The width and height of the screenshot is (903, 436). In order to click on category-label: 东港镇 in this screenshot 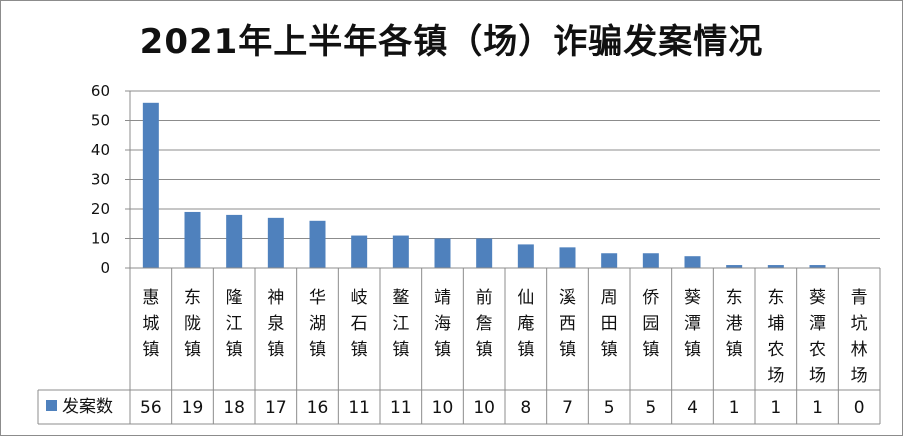, I will do `click(734, 324)`.